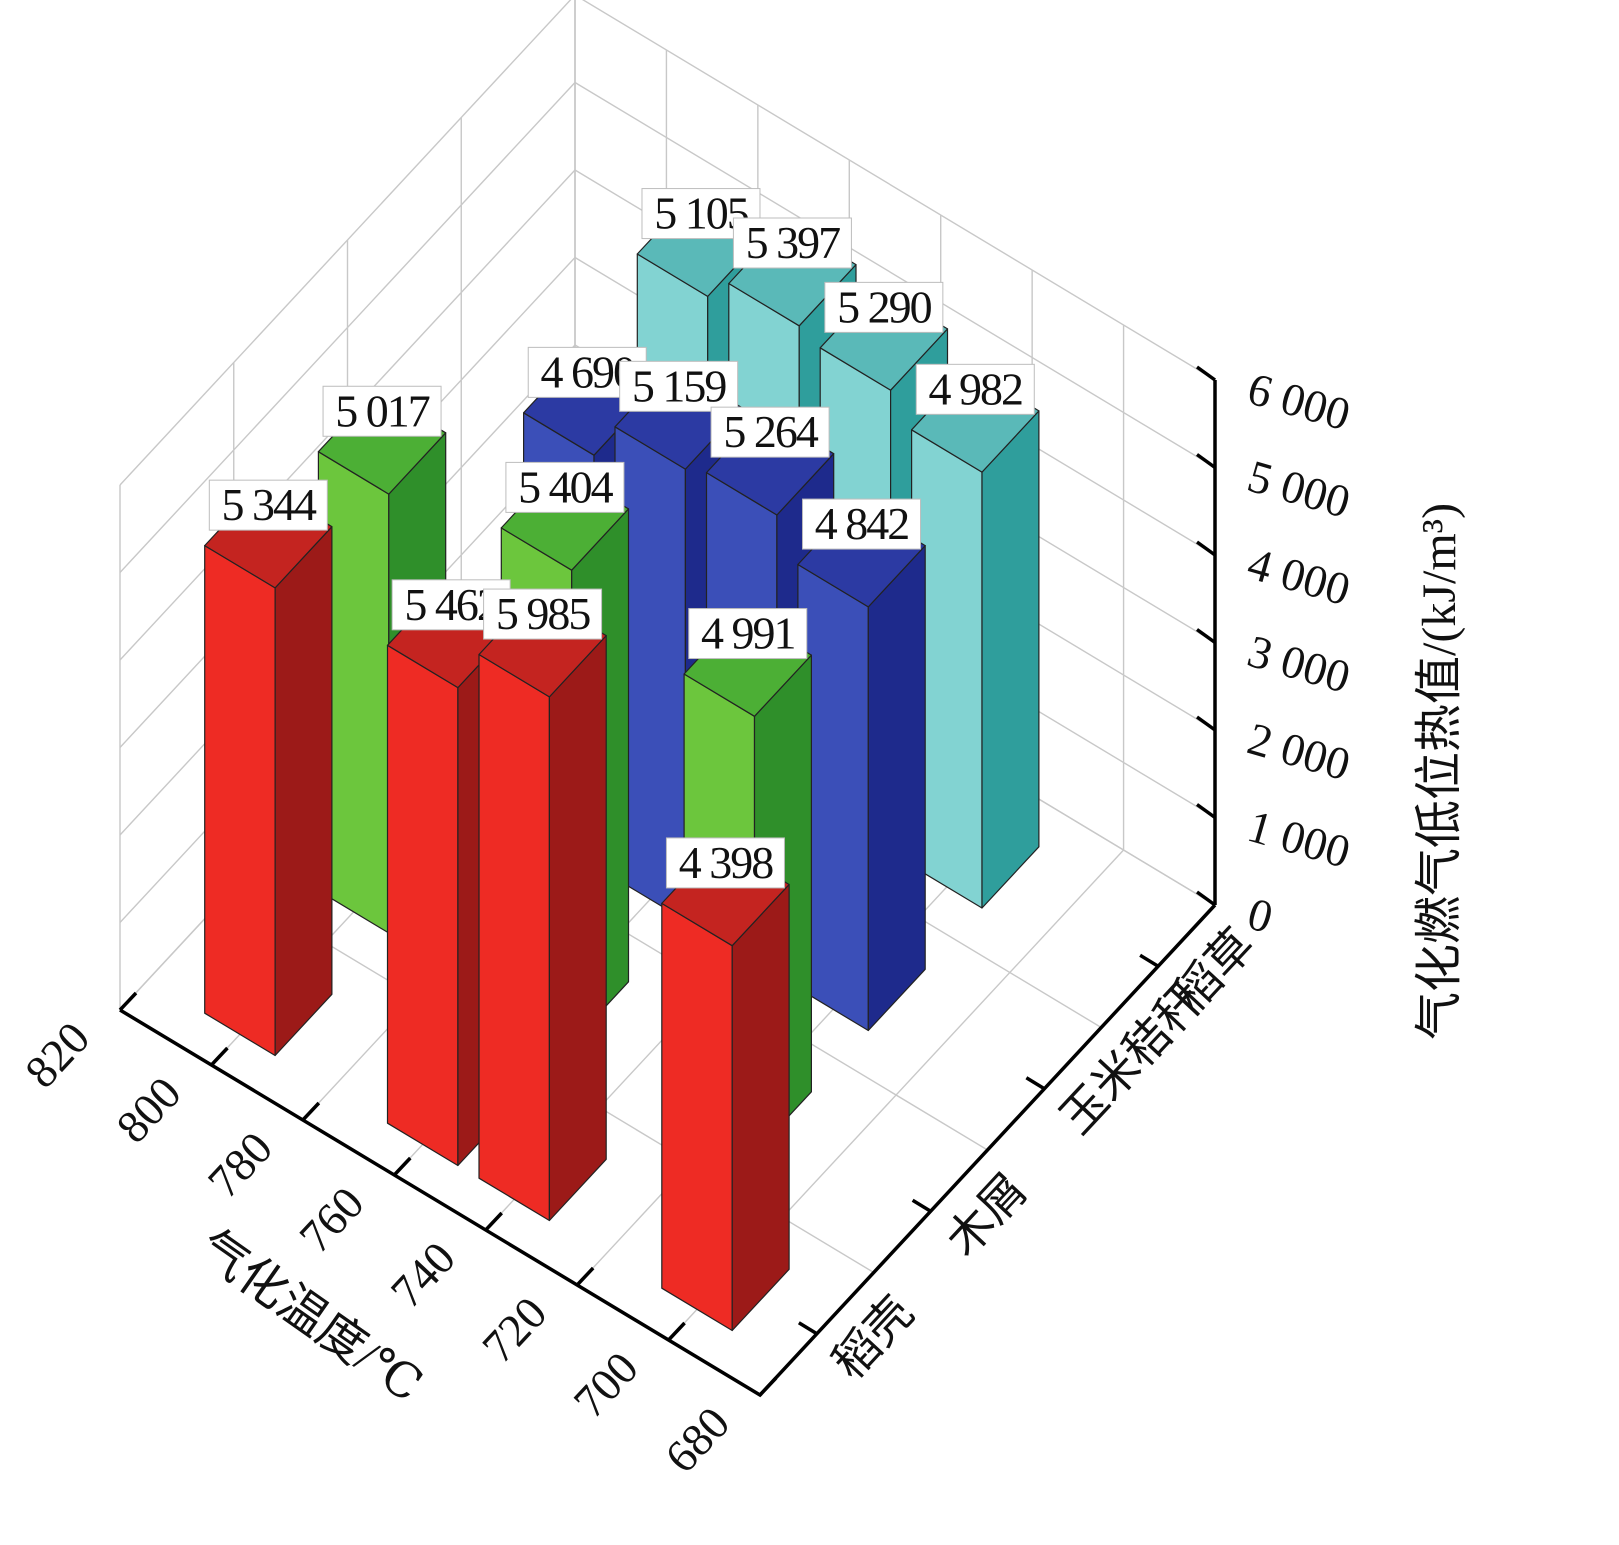 The height and width of the screenshot is (1545, 1619). I want to click on data-label-text: 5 159, so click(679, 385).